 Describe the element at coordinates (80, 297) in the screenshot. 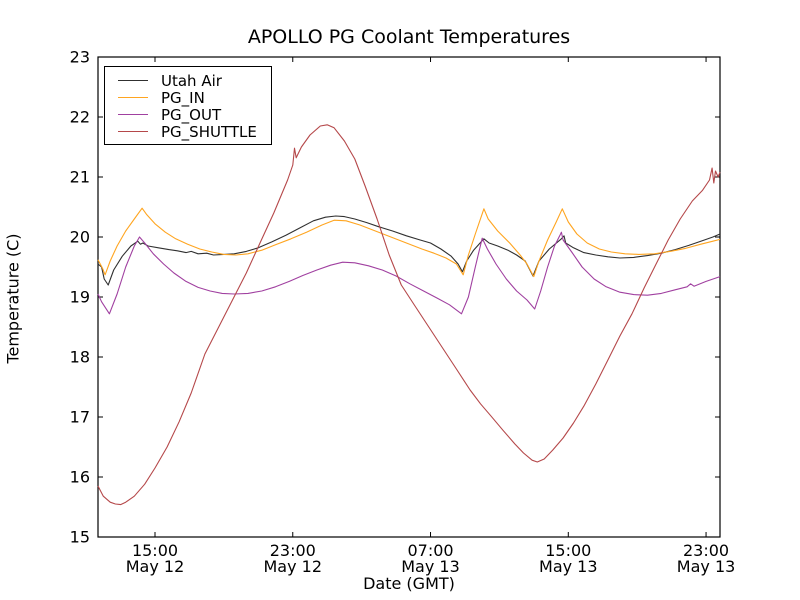

I see `y-tick-label: 19` at that location.